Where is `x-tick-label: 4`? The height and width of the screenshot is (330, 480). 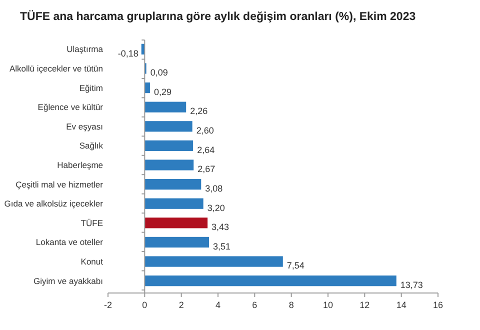
x-tick-label: 4 is located at coordinates (218, 305).